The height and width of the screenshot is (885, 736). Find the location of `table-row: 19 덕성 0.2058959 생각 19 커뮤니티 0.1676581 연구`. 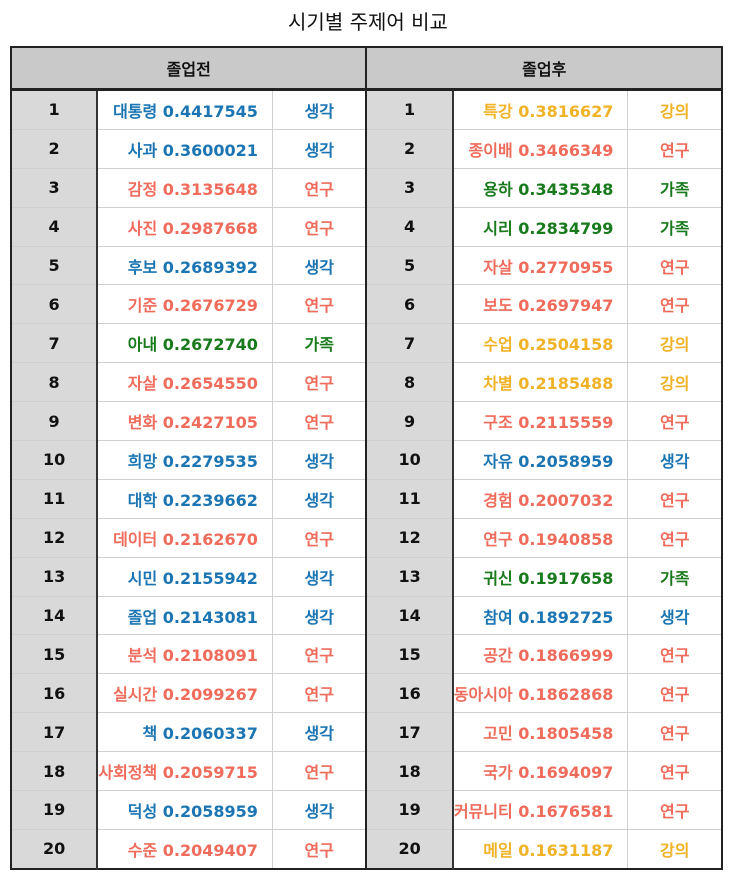

table-row: 19 덕성 0.2058959 생각 19 커뮤니티 0.1676581 연구 is located at coordinates (366, 810).